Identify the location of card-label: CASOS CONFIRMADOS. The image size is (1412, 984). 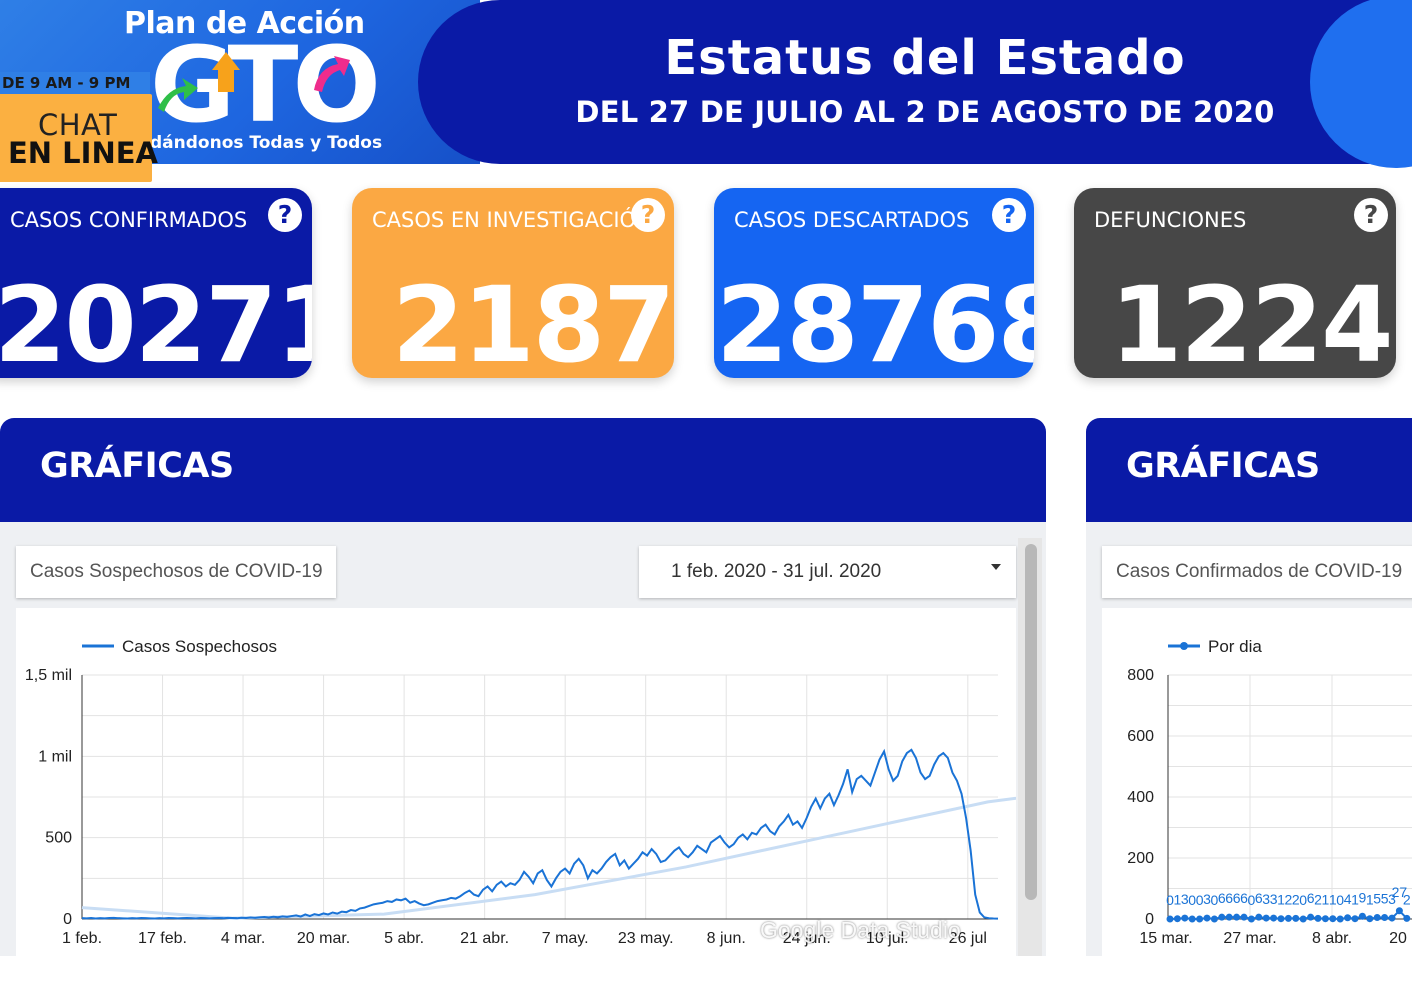
(129, 220).